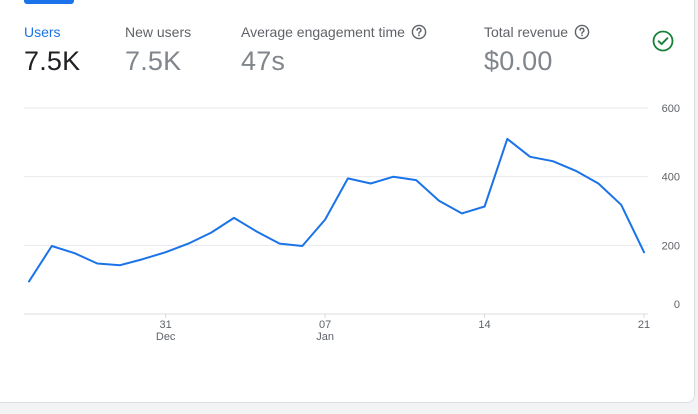 The width and height of the screenshot is (698, 414). Describe the element at coordinates (166, 325) in the screenshot. I see `x-tick-day-label: 31` at that location.